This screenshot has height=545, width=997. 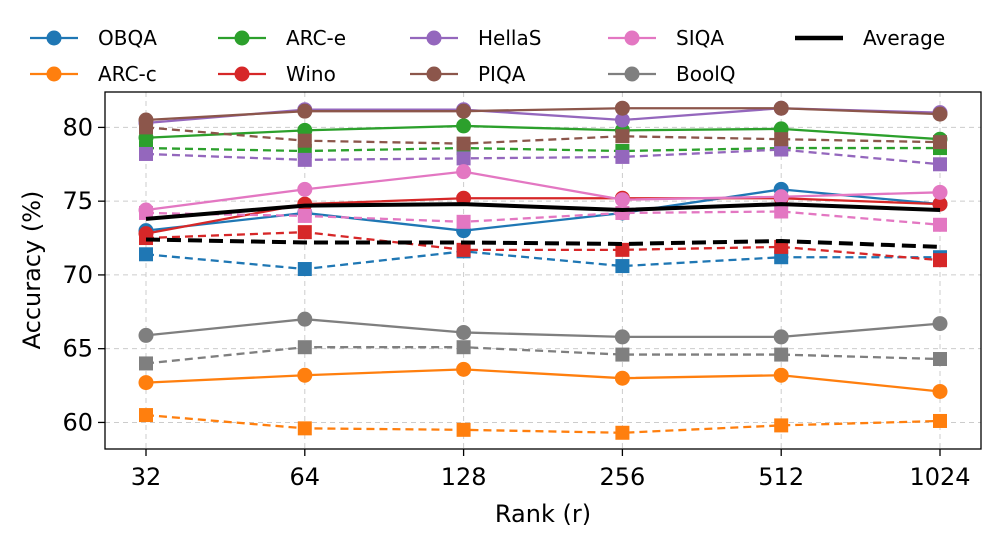 I want to click on average-dashed-line, so click(x=543, y=243).